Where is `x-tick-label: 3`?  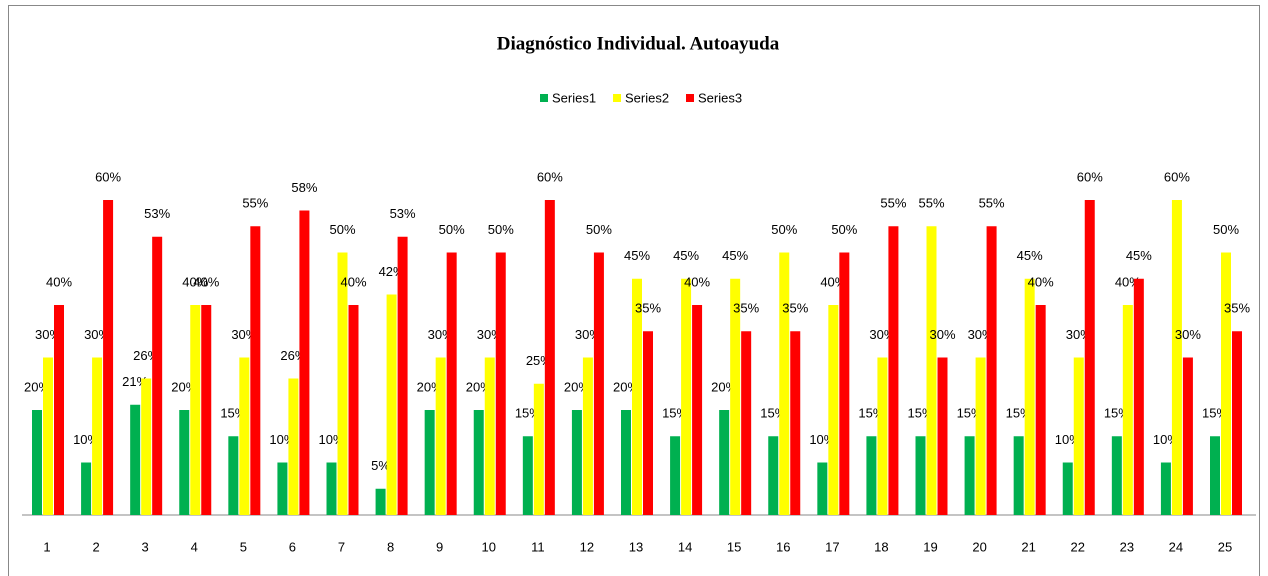
x-tick-label: 3 is located at coordinates (145, 546).